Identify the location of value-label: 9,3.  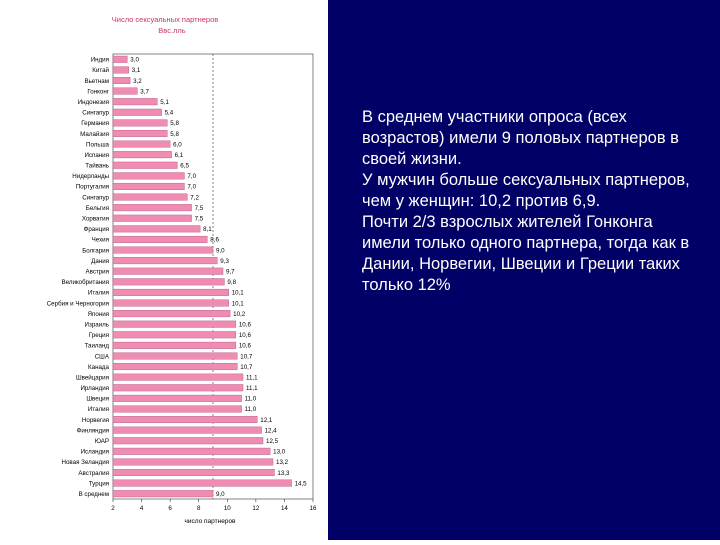
(224, 261).